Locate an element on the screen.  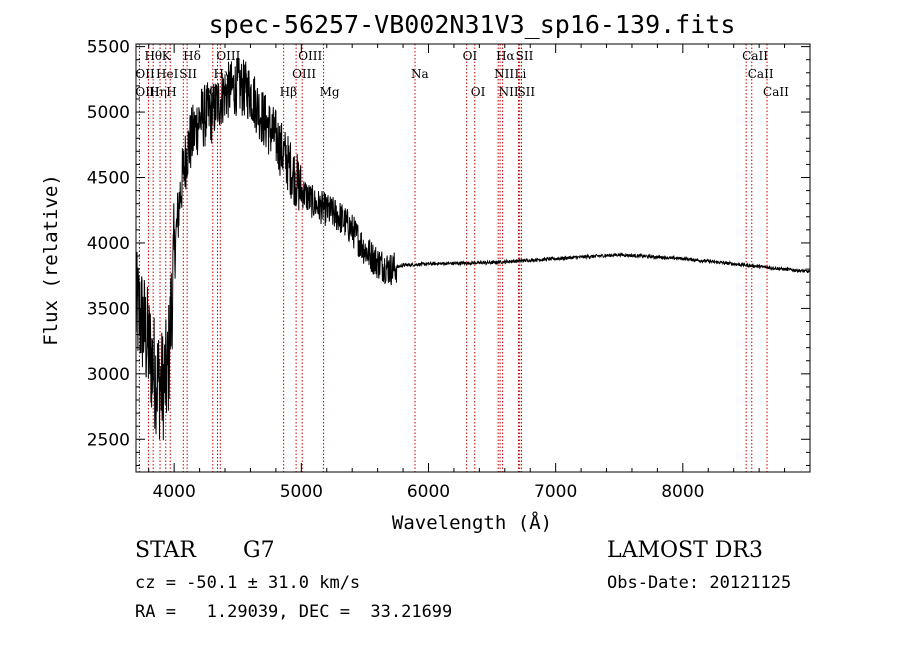
line-label-24: SII is located at coordinates (526, 92).